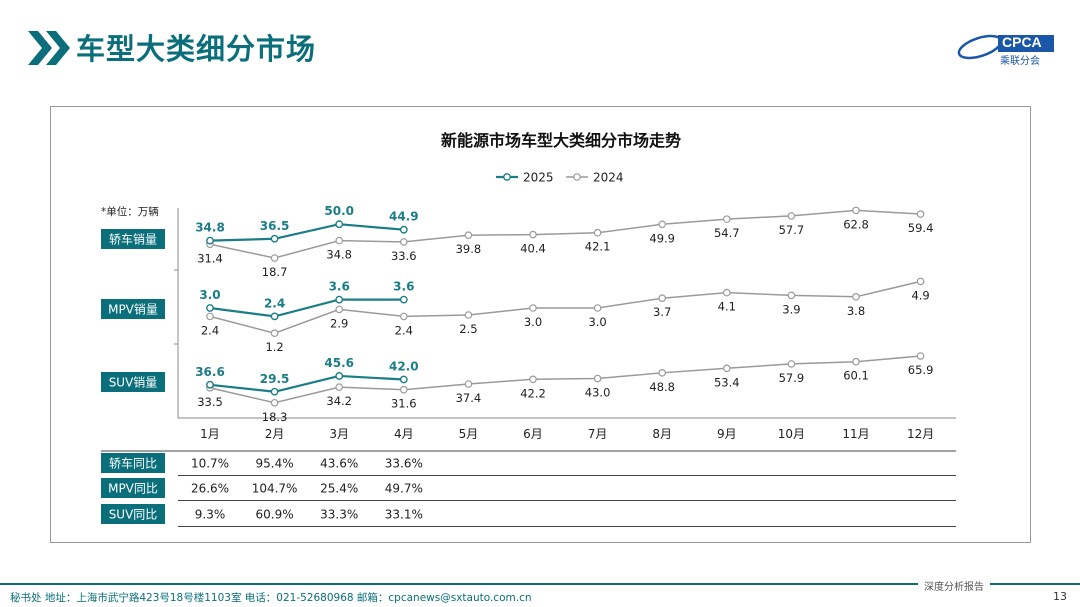 The image size is (1080, 607). Describe the element at coordinates (133, 383) in the screenshot. I see `panel-label: SUV销量` at that location.